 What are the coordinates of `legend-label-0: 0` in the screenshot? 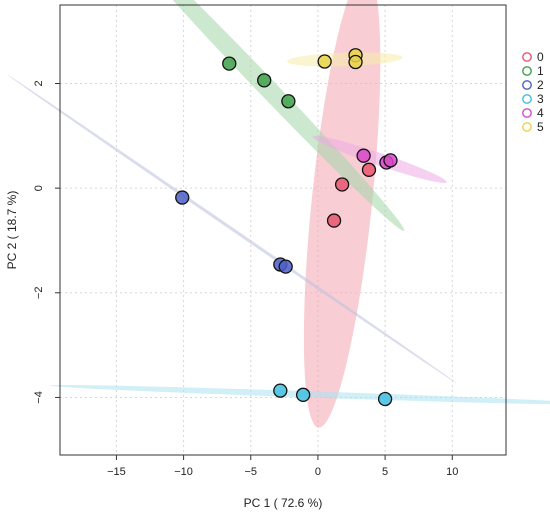 It's located at (540, 57).